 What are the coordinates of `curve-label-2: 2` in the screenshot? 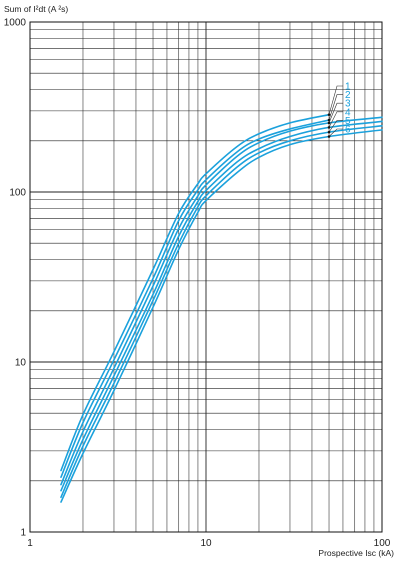 It's located at (348, 95).